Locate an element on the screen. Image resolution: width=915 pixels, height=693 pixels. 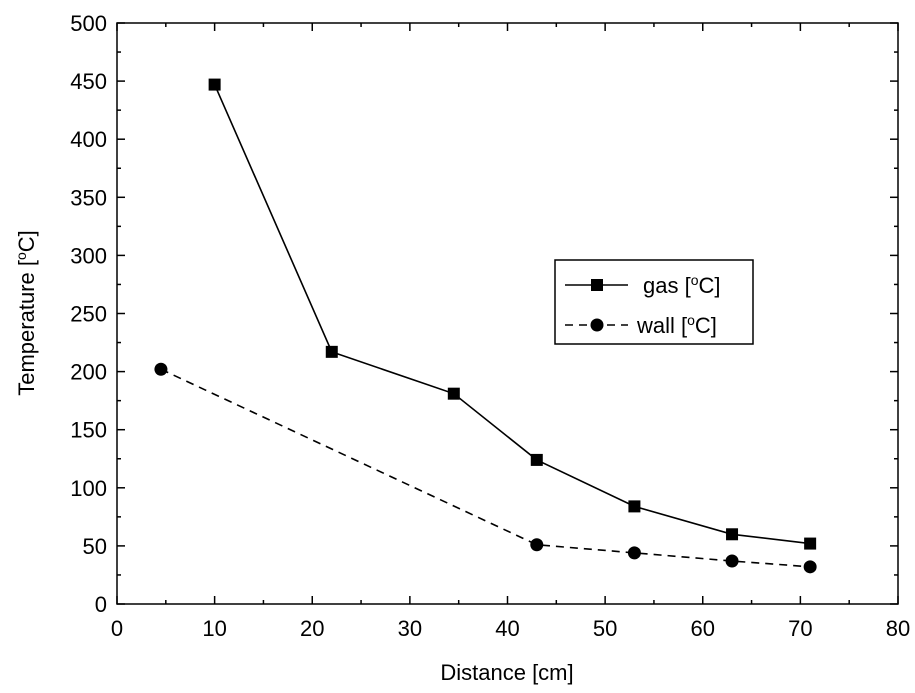
y-axis-label-sup: o is located at coordinates (21, 256).